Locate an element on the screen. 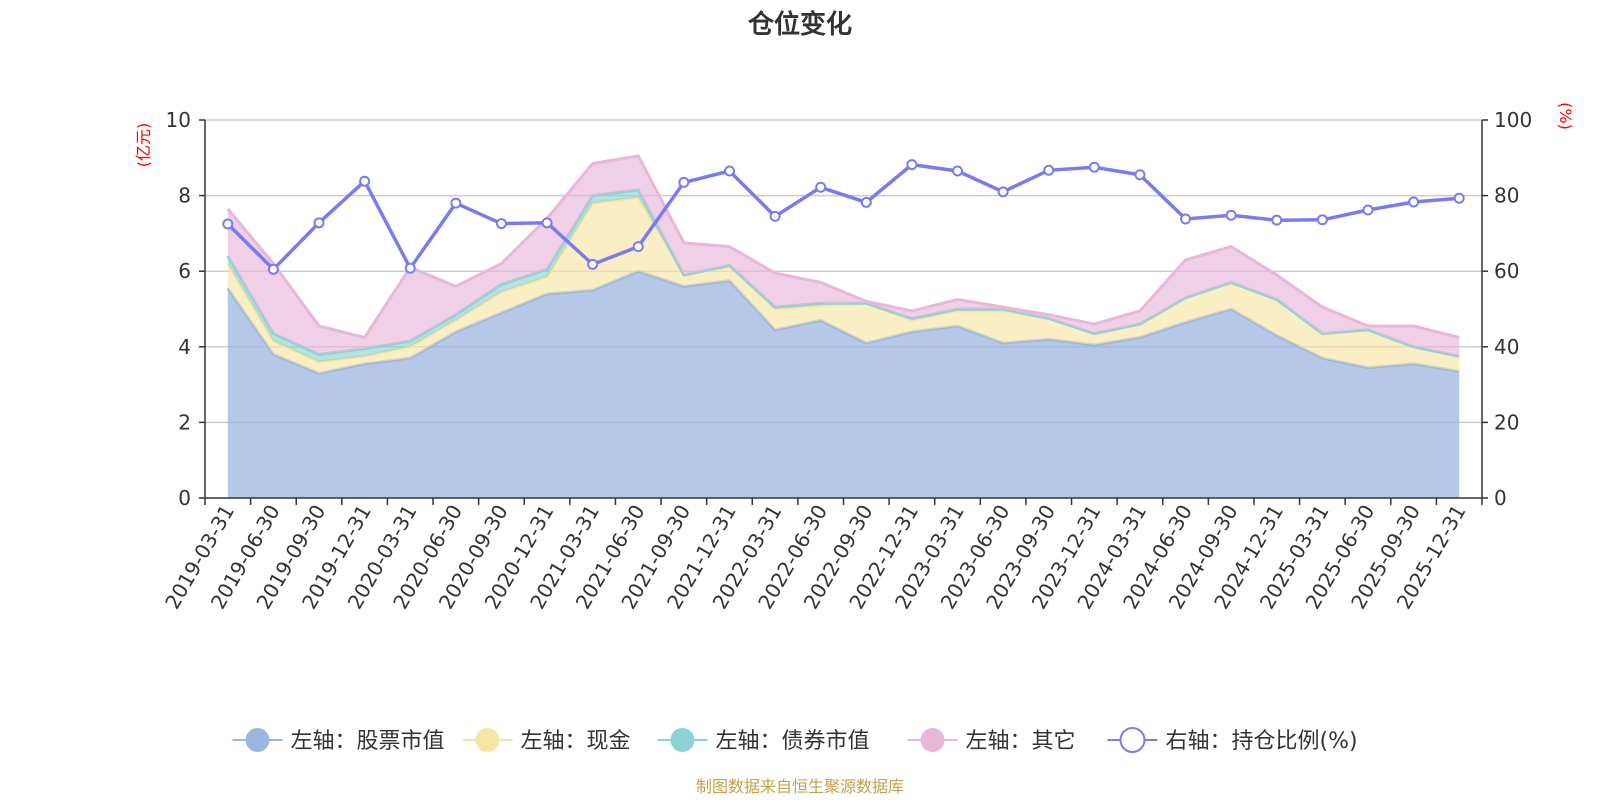 This screenshot has width=1600, height=800. chart-title: 仓位变化 is located at coordinates (799, 24).